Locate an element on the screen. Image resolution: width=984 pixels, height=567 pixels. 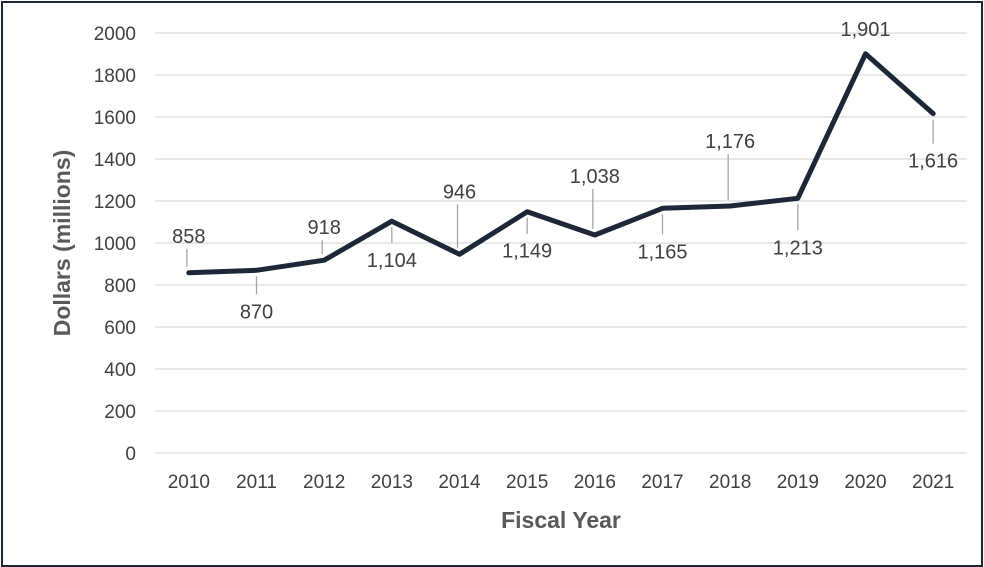
x-tick-label: 2012 is located at coordinates (324, 482).